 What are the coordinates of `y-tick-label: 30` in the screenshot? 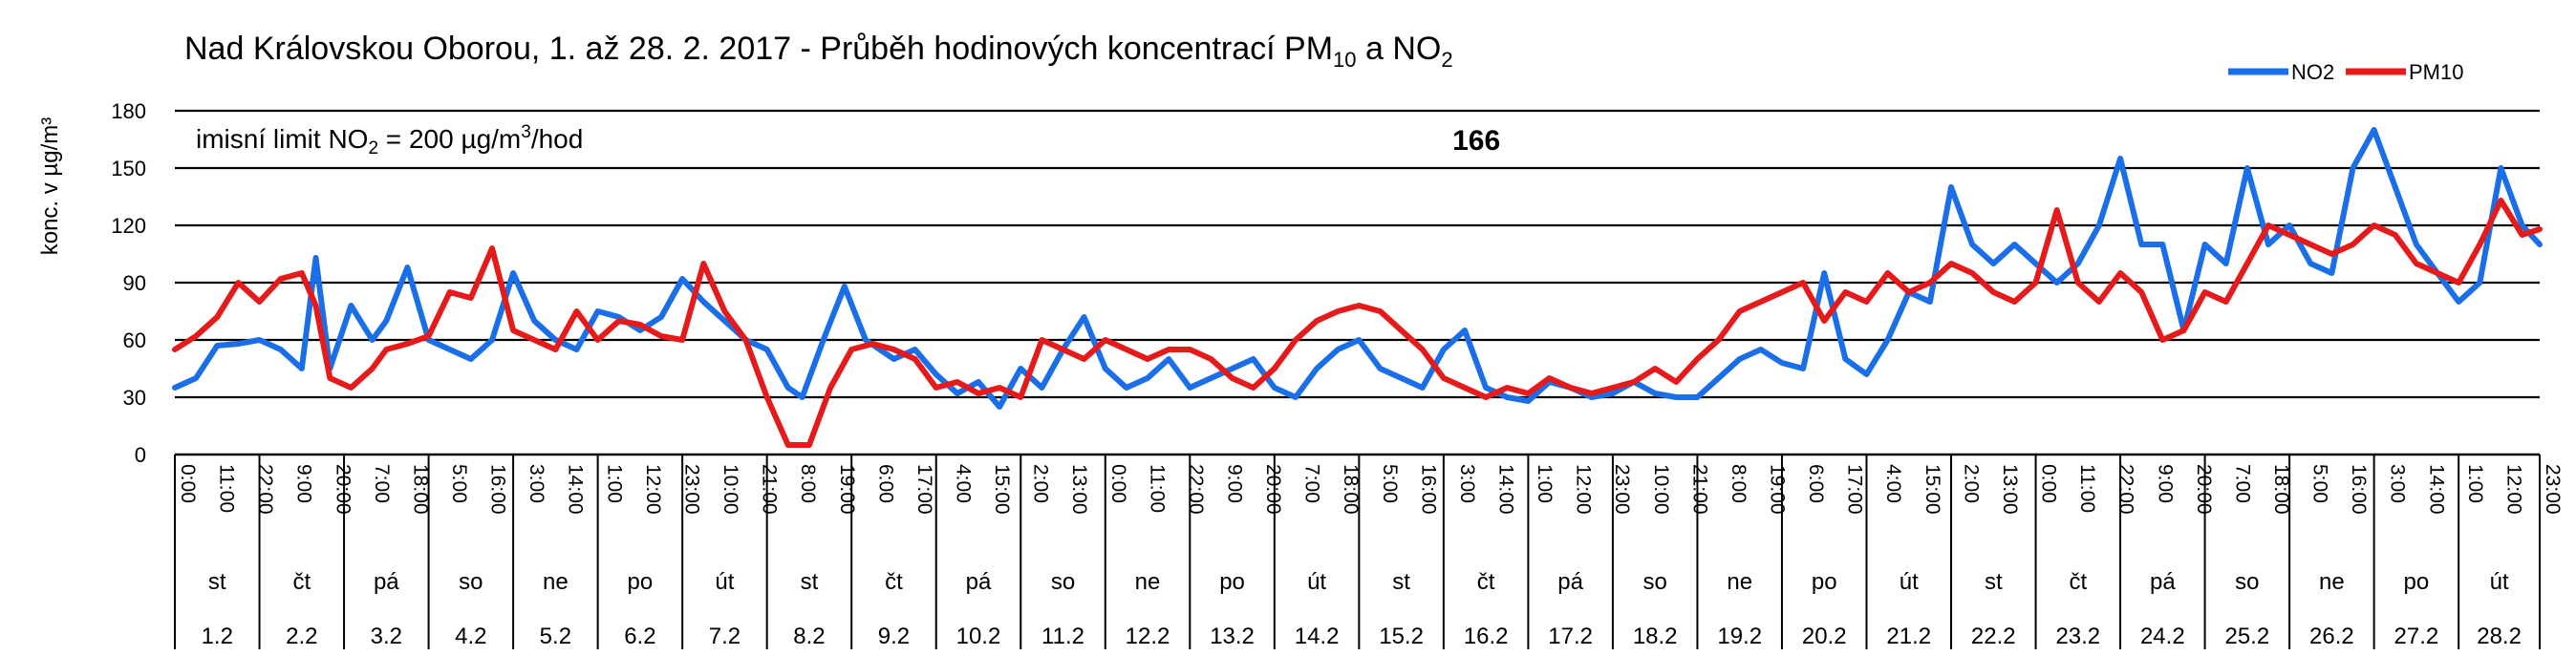 It's located at (134, 398).